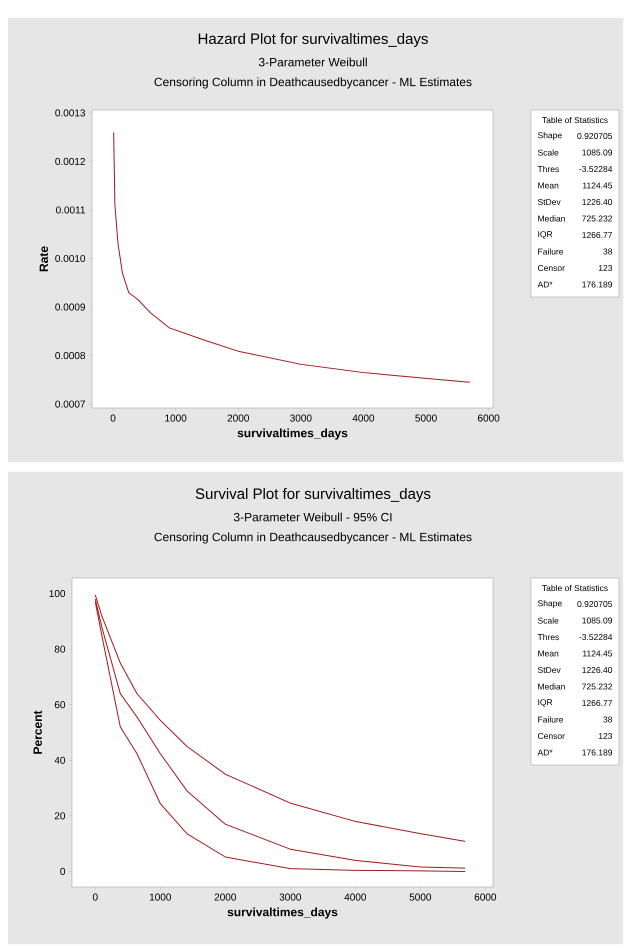  What do you see at coordinates (70, 356) in the screenshot?
I see `y-tick-label: 0.0008` at bounding box center [70, 356].